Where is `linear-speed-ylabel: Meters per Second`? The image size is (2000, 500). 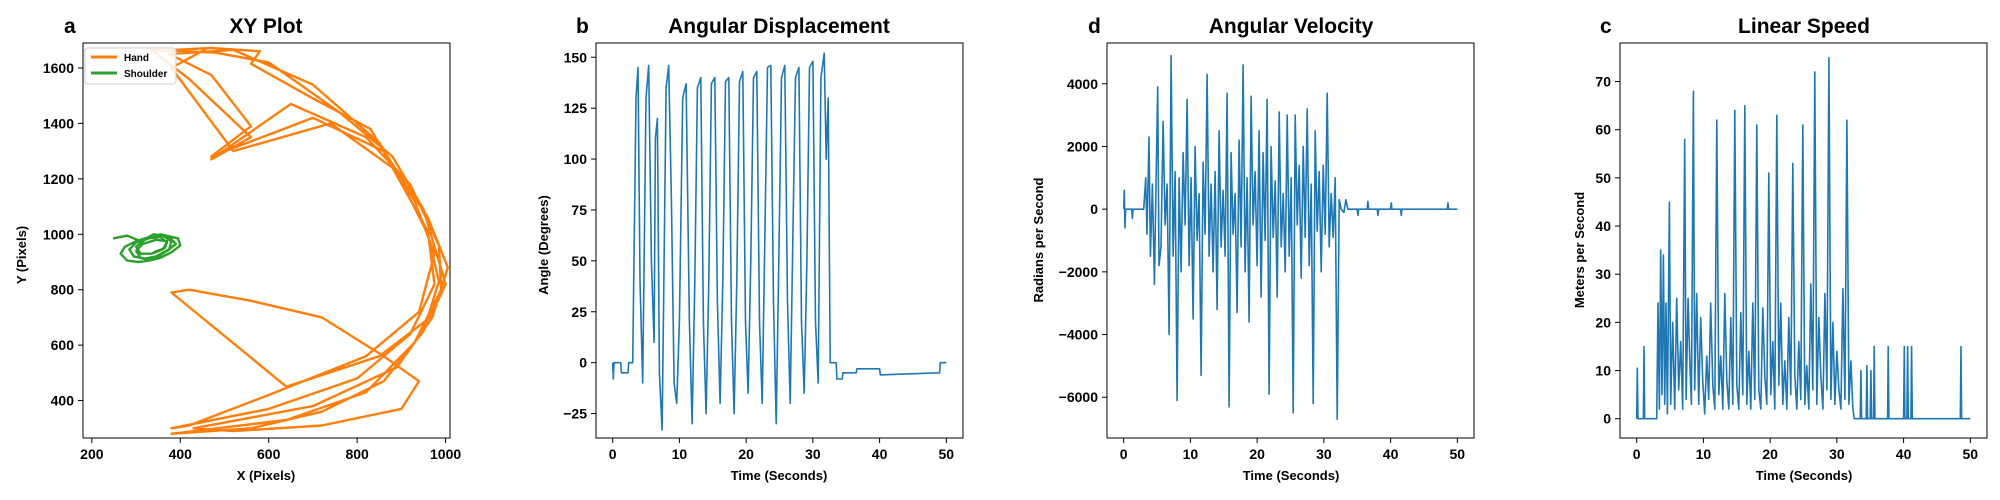 linear-speed-ylabel: Meters per Second is located at coordinates (1579, 250).